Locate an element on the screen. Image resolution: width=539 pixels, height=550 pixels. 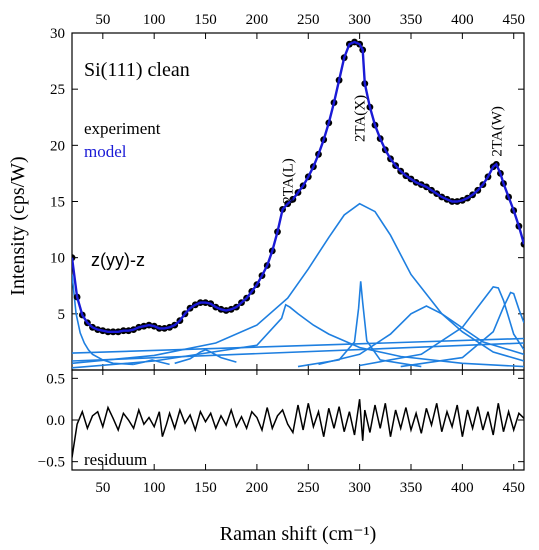
x-tick-label: 300 is located at coordinates (359, 488).